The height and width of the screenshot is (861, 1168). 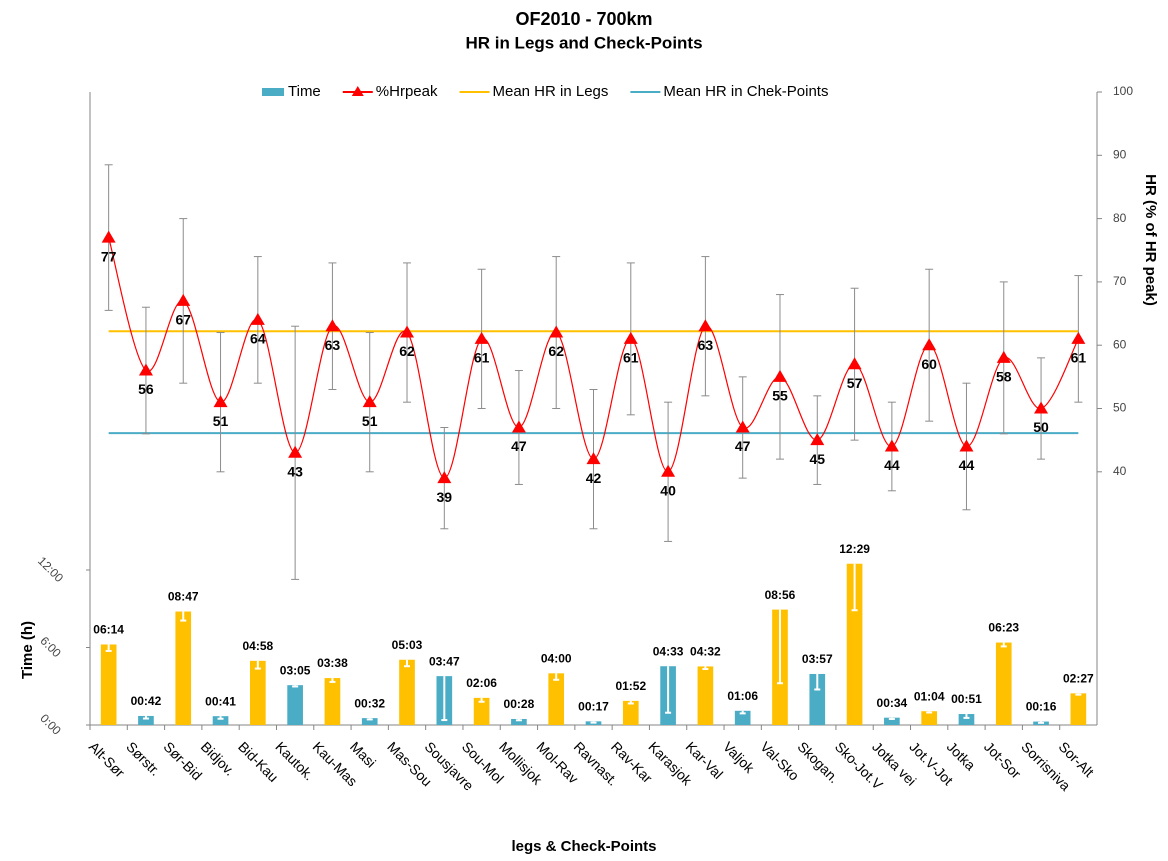 I want to click on value-label: 00:42, so click(x=146, y=701).